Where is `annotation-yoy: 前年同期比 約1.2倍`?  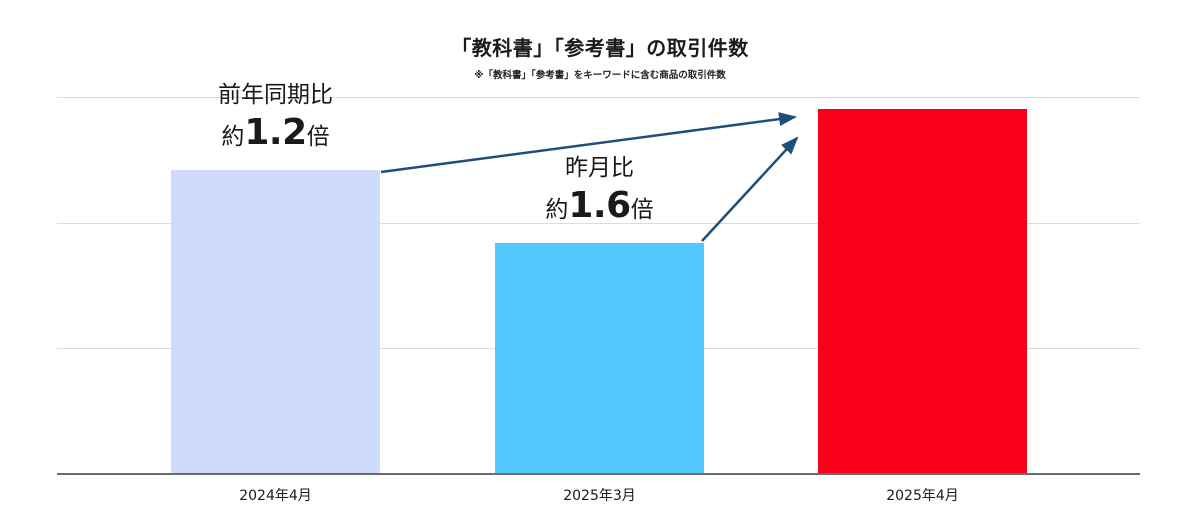
annotation-yoy: 前年同期比 約1.2倍 is located at coordinates (275, 120).